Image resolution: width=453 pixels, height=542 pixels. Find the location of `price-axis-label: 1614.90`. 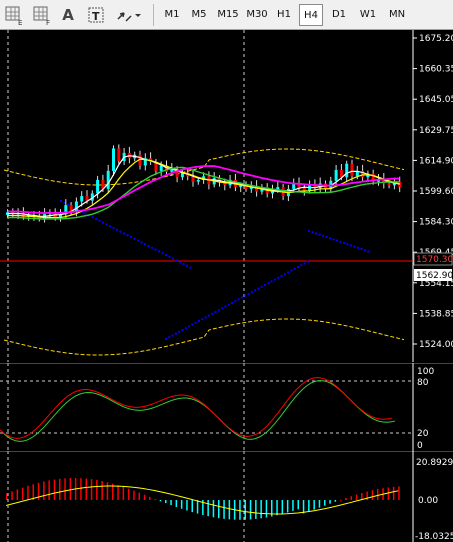

price-axis-label: 1614.90 is located at coordinates (436, 161).